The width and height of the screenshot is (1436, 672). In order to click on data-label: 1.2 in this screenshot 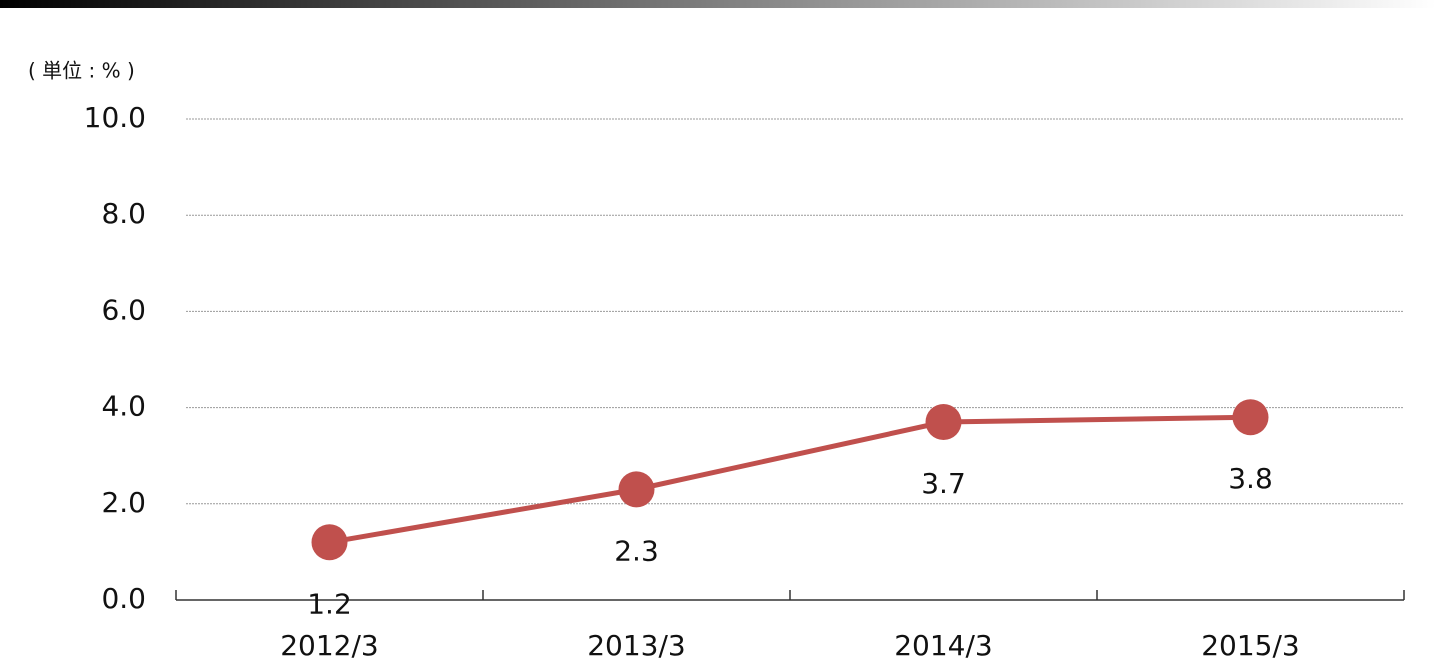, I will do `click(329, 603)`.